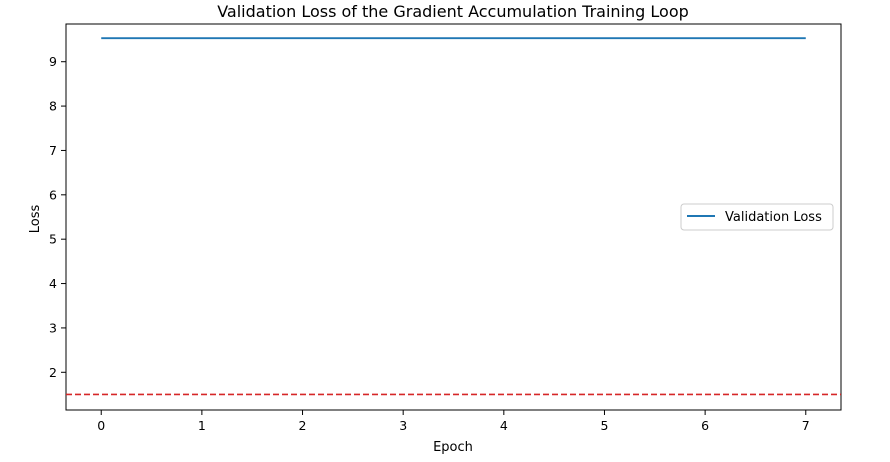  Describe the element at coordinates (453, 421) in the screenshot. I see `x-axis: 0 1 2 3 4 5 6 7` at that location.